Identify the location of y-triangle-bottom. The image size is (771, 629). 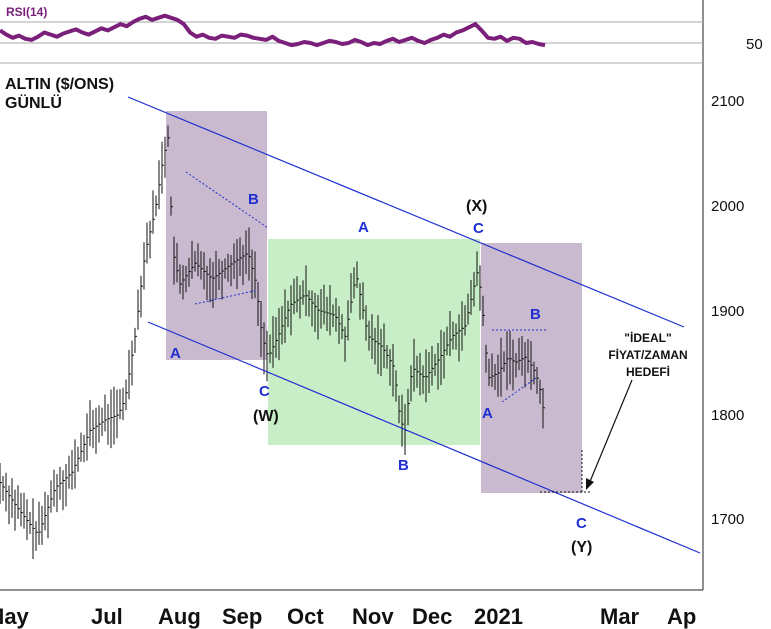
(519, 390).